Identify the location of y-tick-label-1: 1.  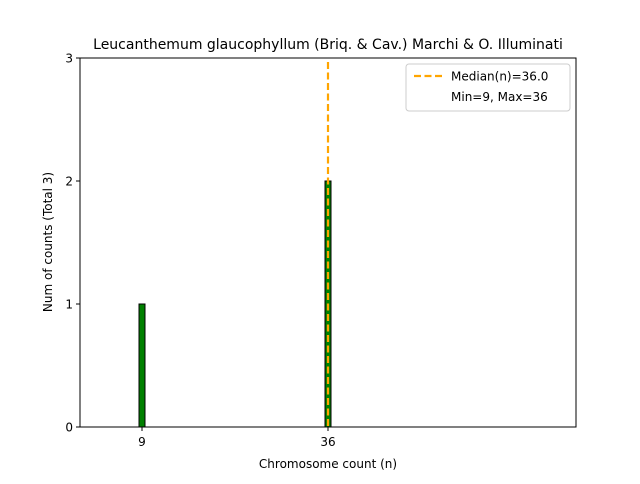
(69, 305).